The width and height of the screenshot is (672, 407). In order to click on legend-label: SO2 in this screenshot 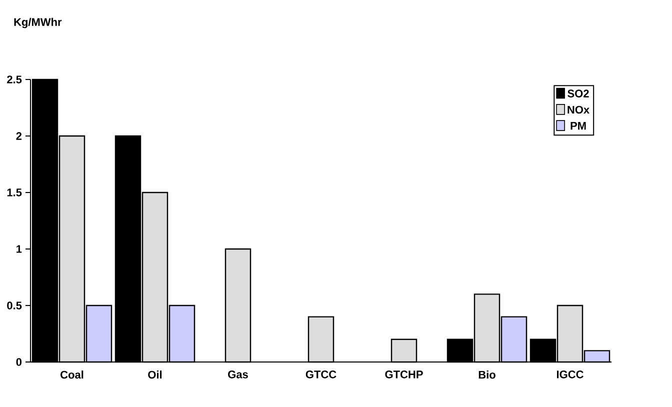, I will do `click(578, 94)`.